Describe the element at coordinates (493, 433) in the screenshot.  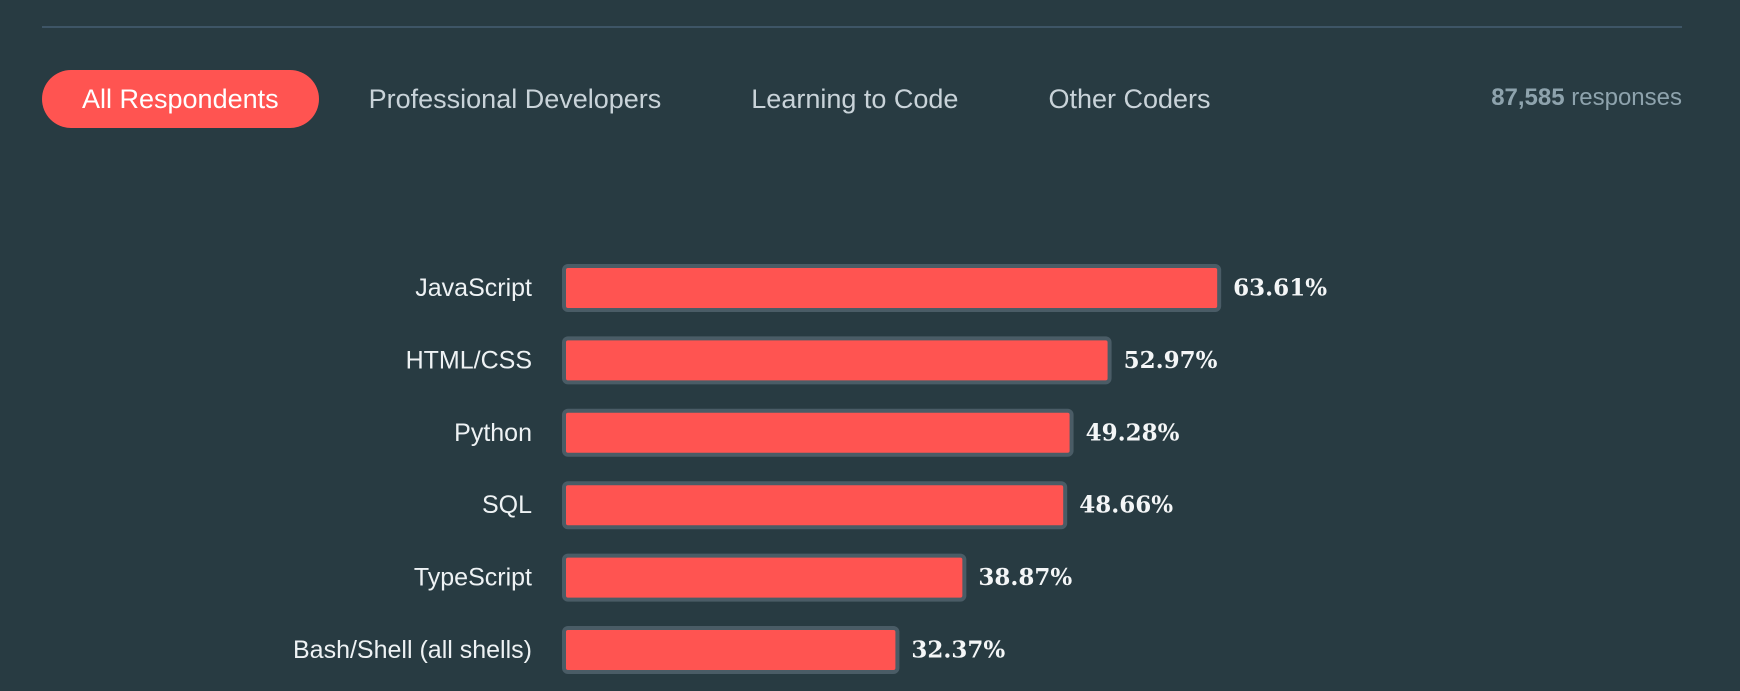
I see `category-label-python: Python` at that location.